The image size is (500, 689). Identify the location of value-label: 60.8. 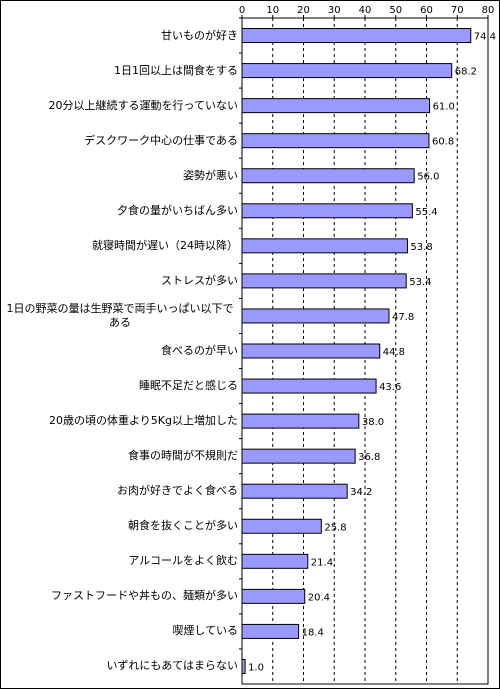
(443, 142).